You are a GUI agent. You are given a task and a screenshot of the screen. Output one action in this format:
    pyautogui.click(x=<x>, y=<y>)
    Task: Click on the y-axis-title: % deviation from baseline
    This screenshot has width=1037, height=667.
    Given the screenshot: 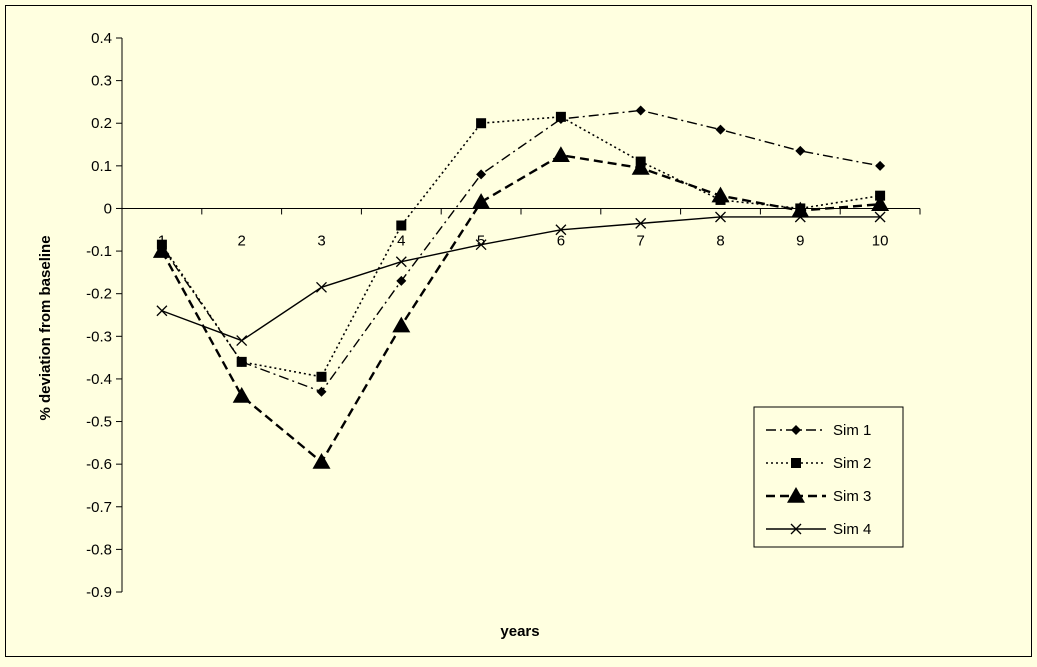 What is the action you would take?
    pyautogui.click(x=45, y=327)
    